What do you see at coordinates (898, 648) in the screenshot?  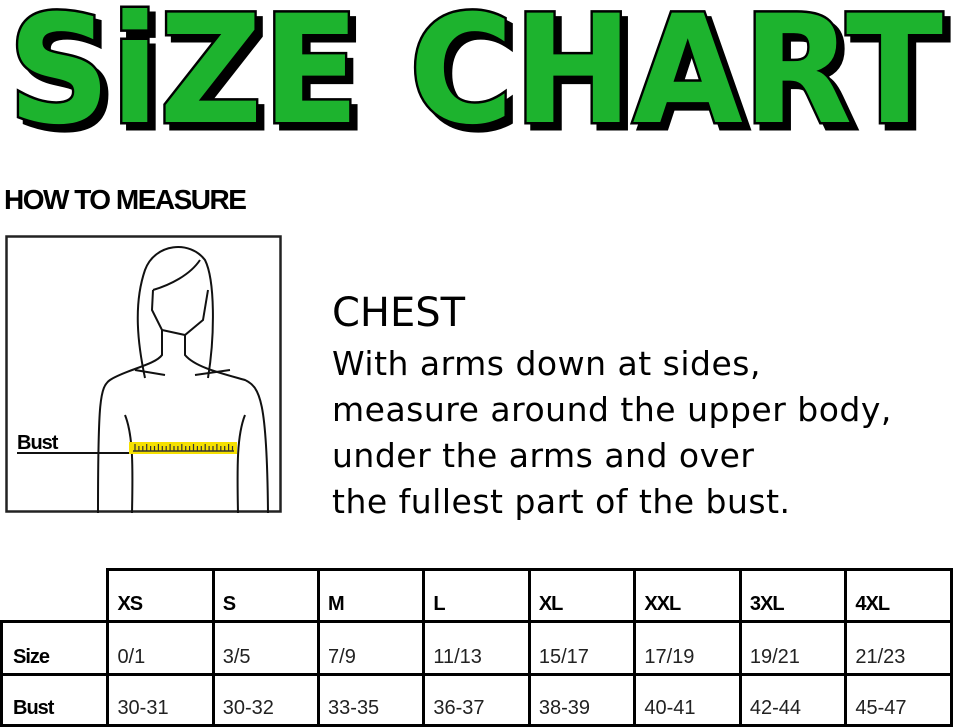 I see `table-cell: 21/23` at bounding box center [898, 648].